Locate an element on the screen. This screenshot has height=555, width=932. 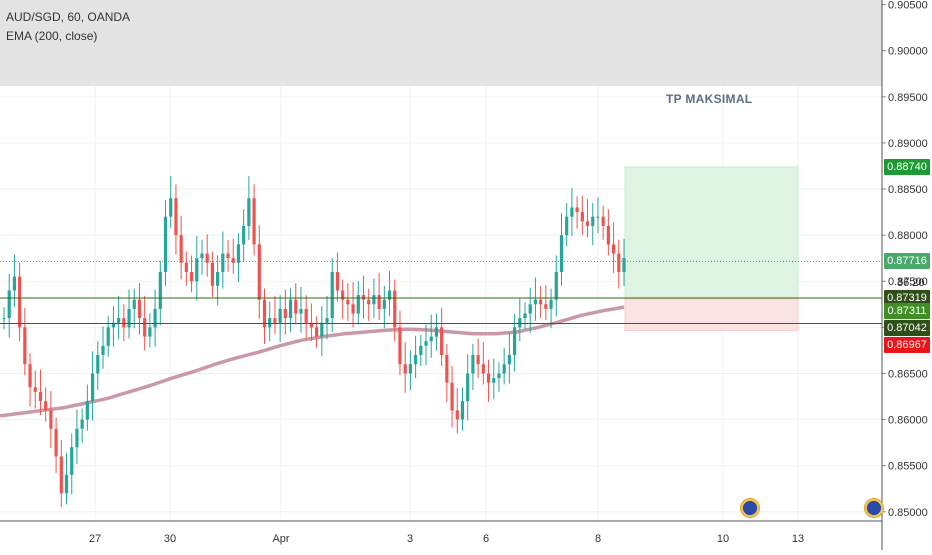
header-shade is located at coordinates (441, 43).